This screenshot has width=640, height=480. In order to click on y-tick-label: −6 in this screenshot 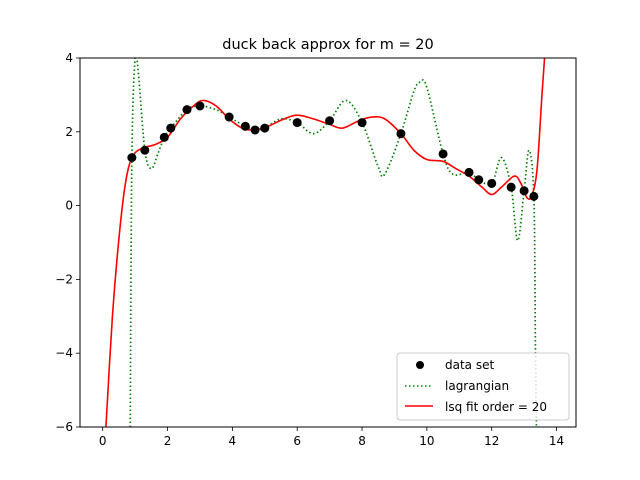, I will do `click(64, 427)`.